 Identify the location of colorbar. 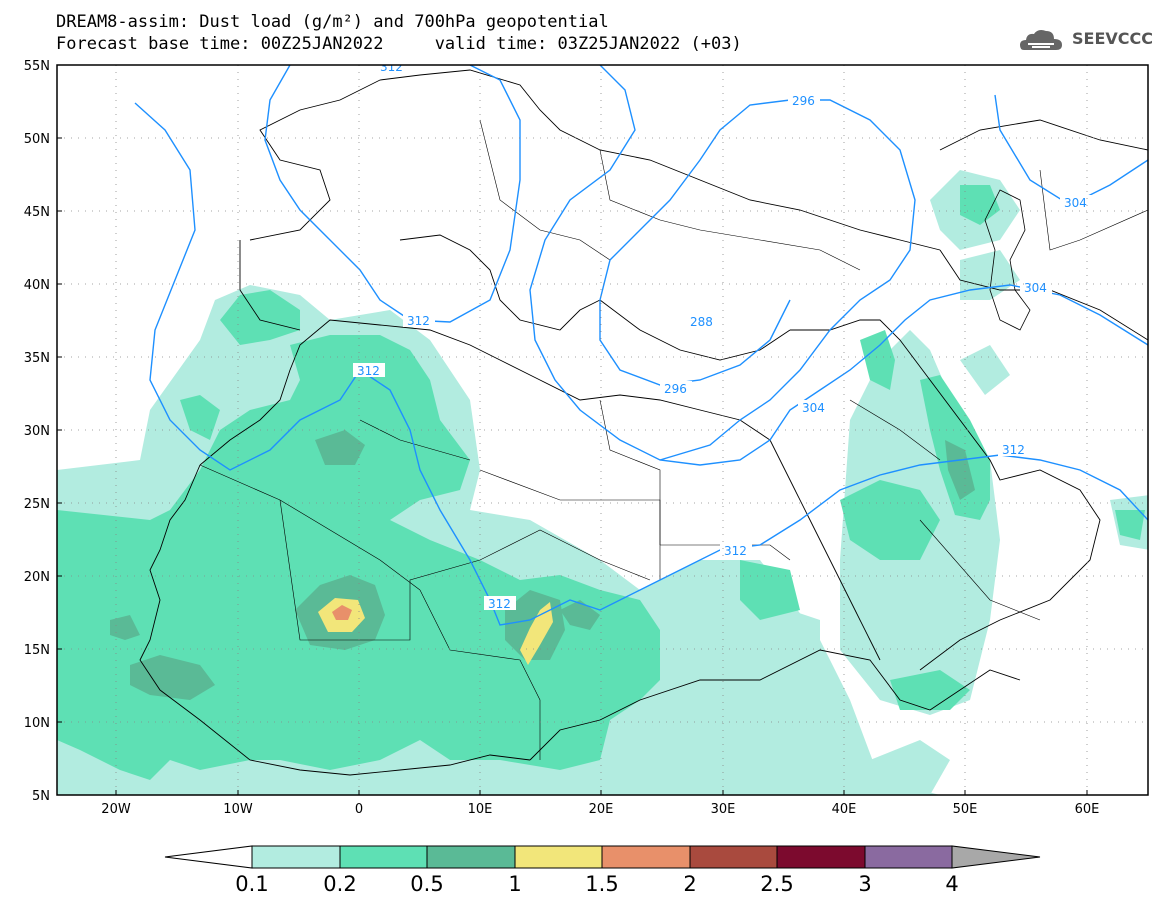
(602, 857).